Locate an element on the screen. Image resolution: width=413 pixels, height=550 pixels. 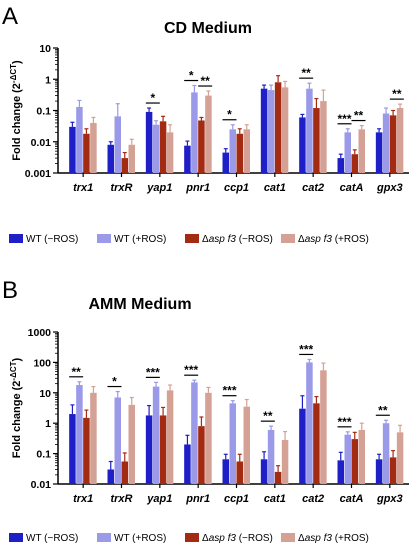
panel-1-bar-cat2-s1 is located at coordinates (309, 423).